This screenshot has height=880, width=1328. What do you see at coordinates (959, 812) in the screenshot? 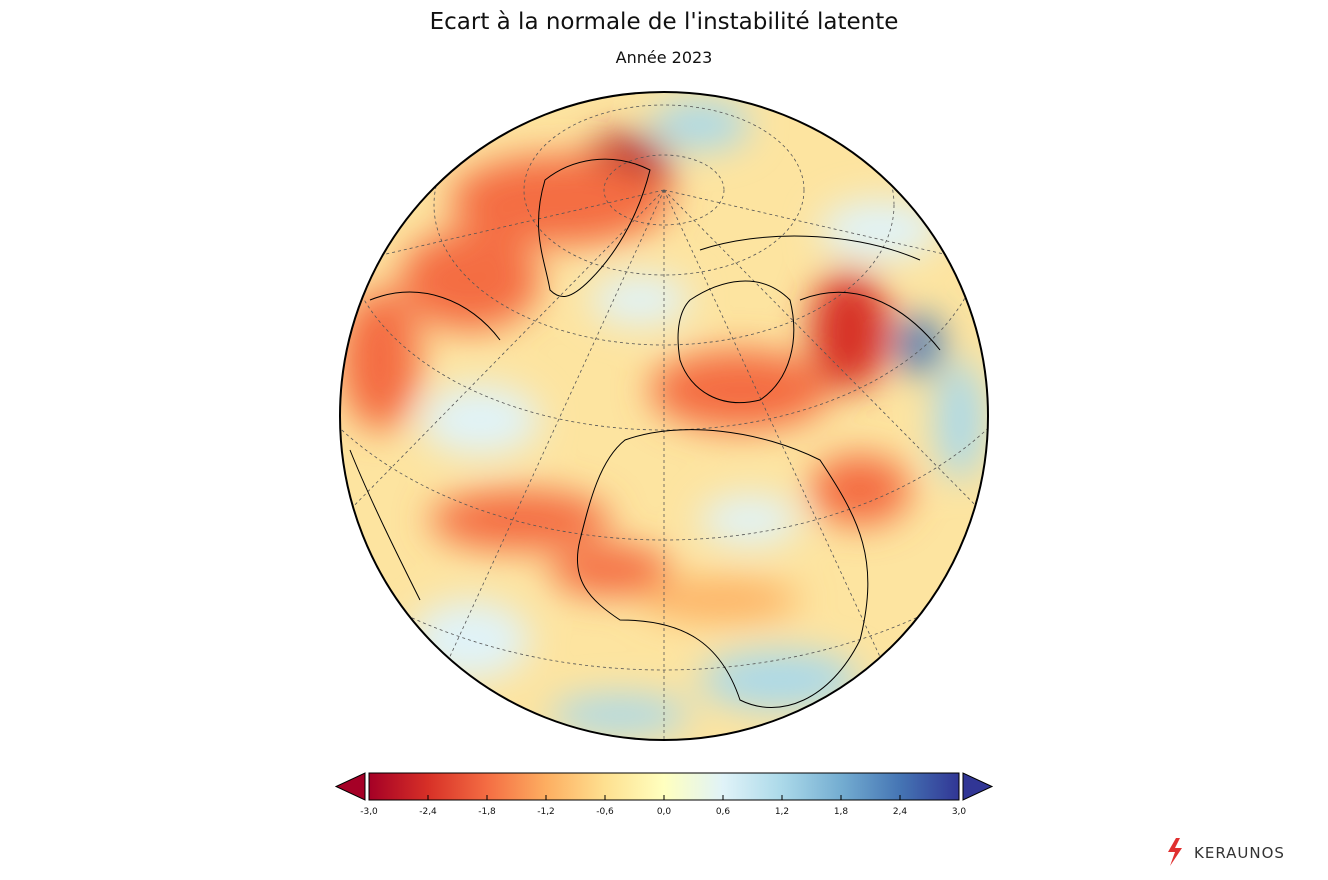
I see `tick-label: 3,0` at bounding box center [959, 812].